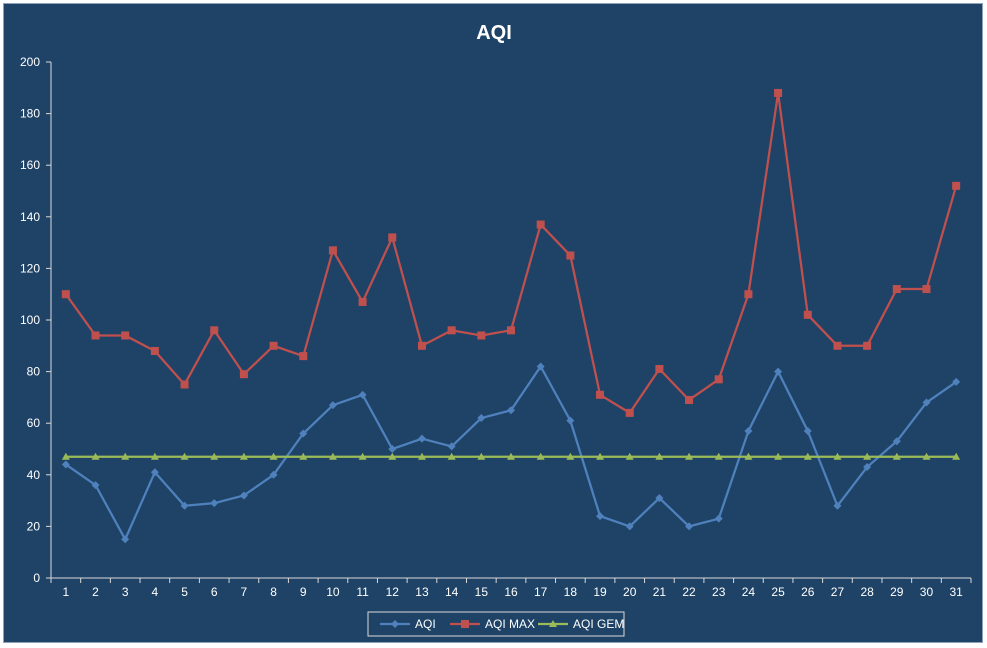 The height and width of the screenshot is (648, 987). Describe the element at coordinates (425, 624) in the screenshot. I see `legend-label: AQI` at that location.